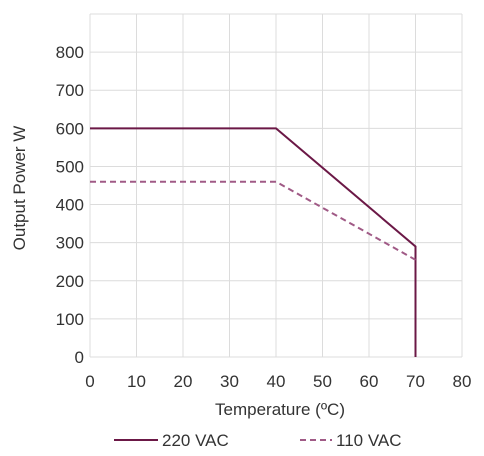 This screenshot has width=484, height=456. Describe the element at coordinates (89, 381) in the screenshot. I see `x-tick-label: 0` at that location.